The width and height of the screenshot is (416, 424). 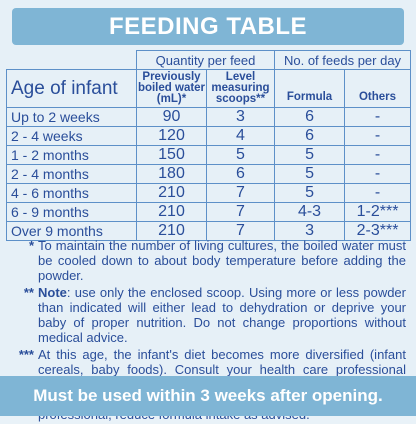 What do you see at coordinates (52, 292) in the screenshot?
I see `footnote-bold-lead: Note` at bounding box center [52, 292].